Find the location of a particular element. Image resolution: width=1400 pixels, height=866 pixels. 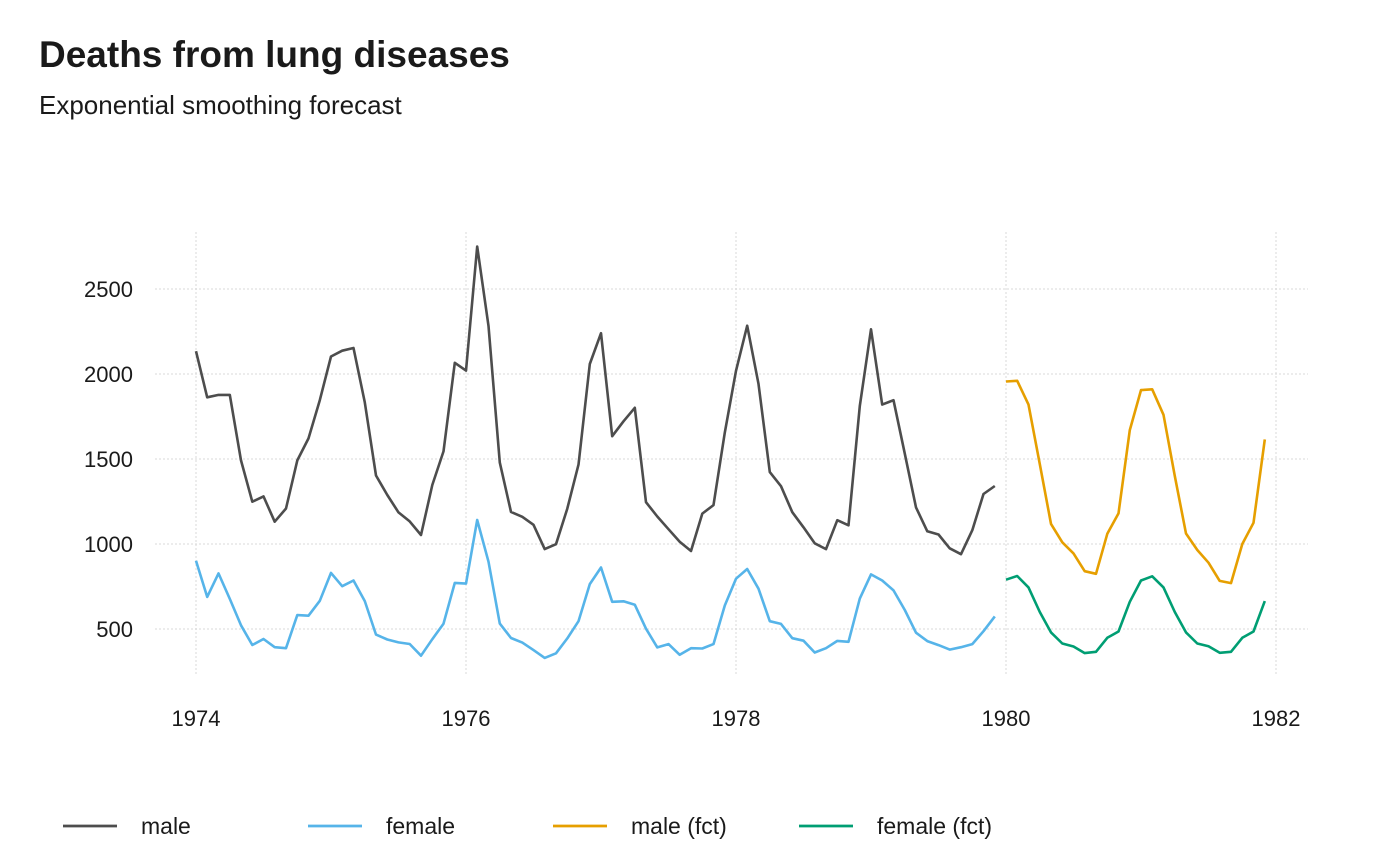

y-tick-label: 500 is located at coordinates (114, 629).